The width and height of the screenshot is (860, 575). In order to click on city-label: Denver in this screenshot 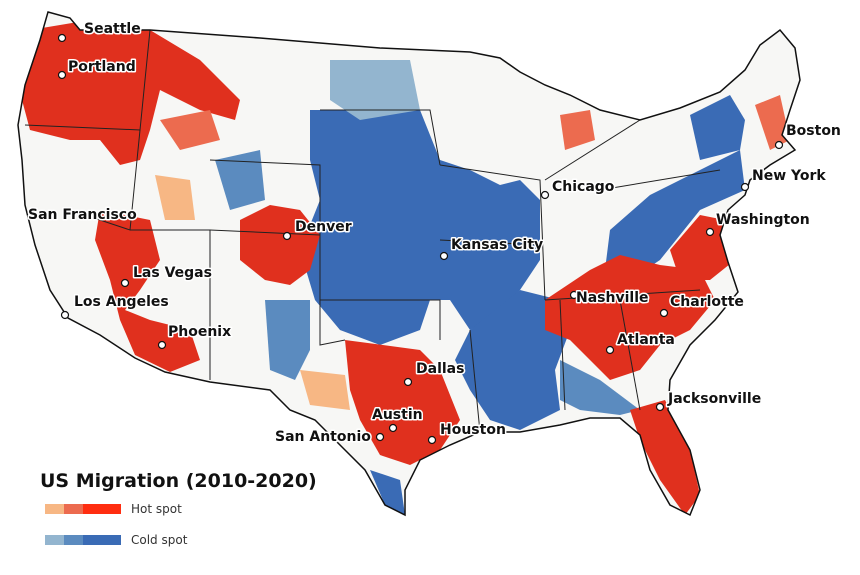, I will do `click(323, 227)`.